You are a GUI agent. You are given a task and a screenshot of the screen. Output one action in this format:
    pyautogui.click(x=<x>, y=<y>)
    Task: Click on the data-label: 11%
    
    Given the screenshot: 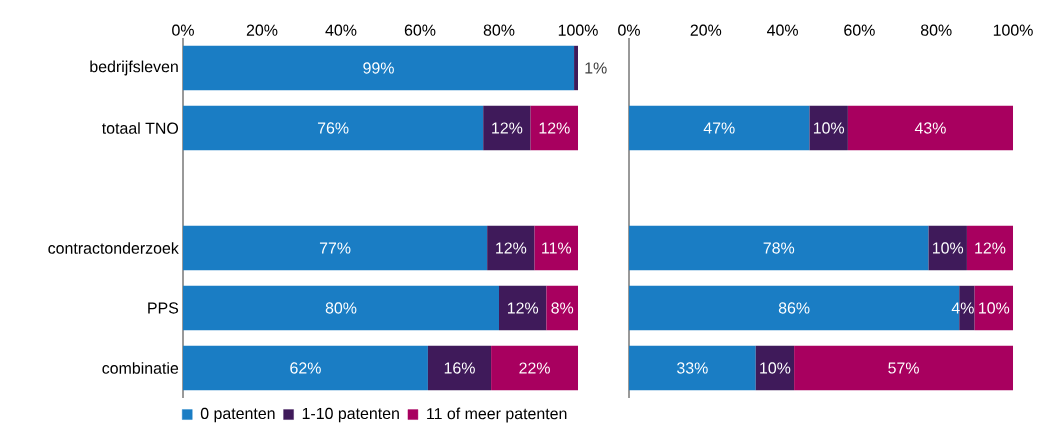 What is the action you would take?
    pyautogui.click(x=557, y=248)
    